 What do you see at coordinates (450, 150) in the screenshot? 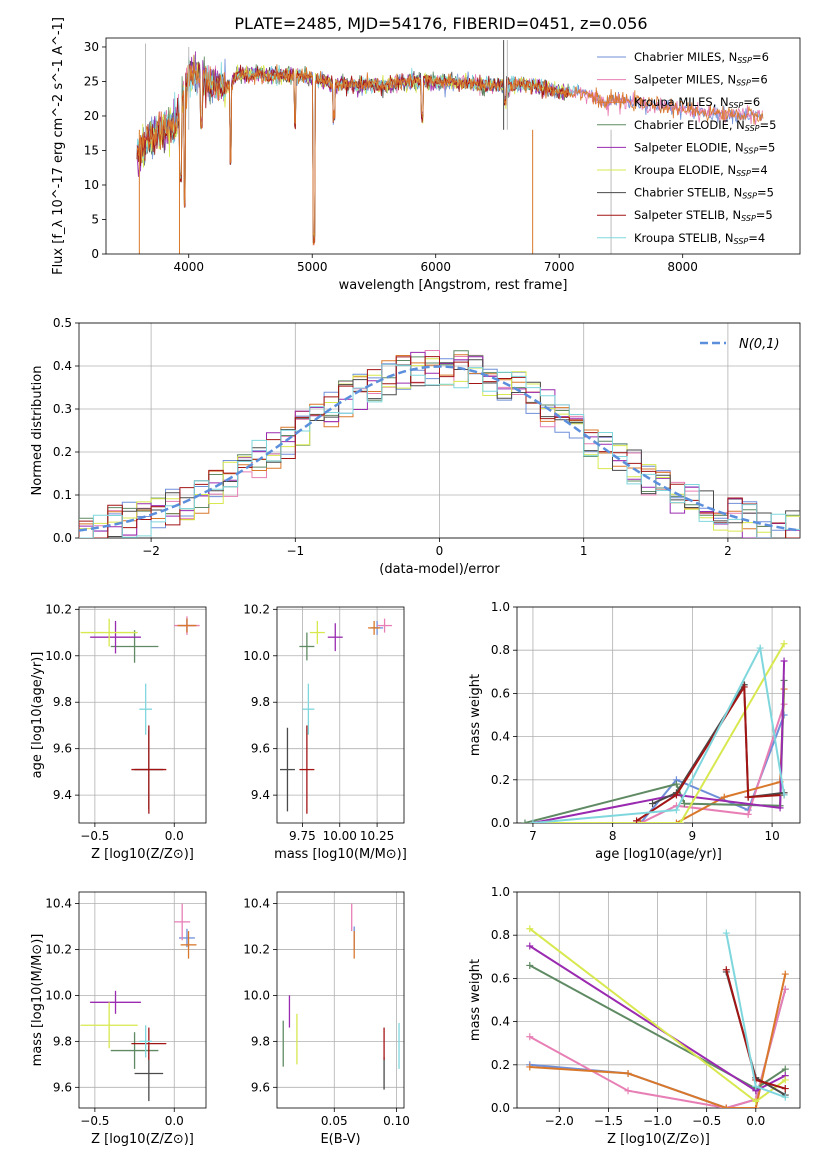
I see `spectrum-line` at bounding box center [450, 150].